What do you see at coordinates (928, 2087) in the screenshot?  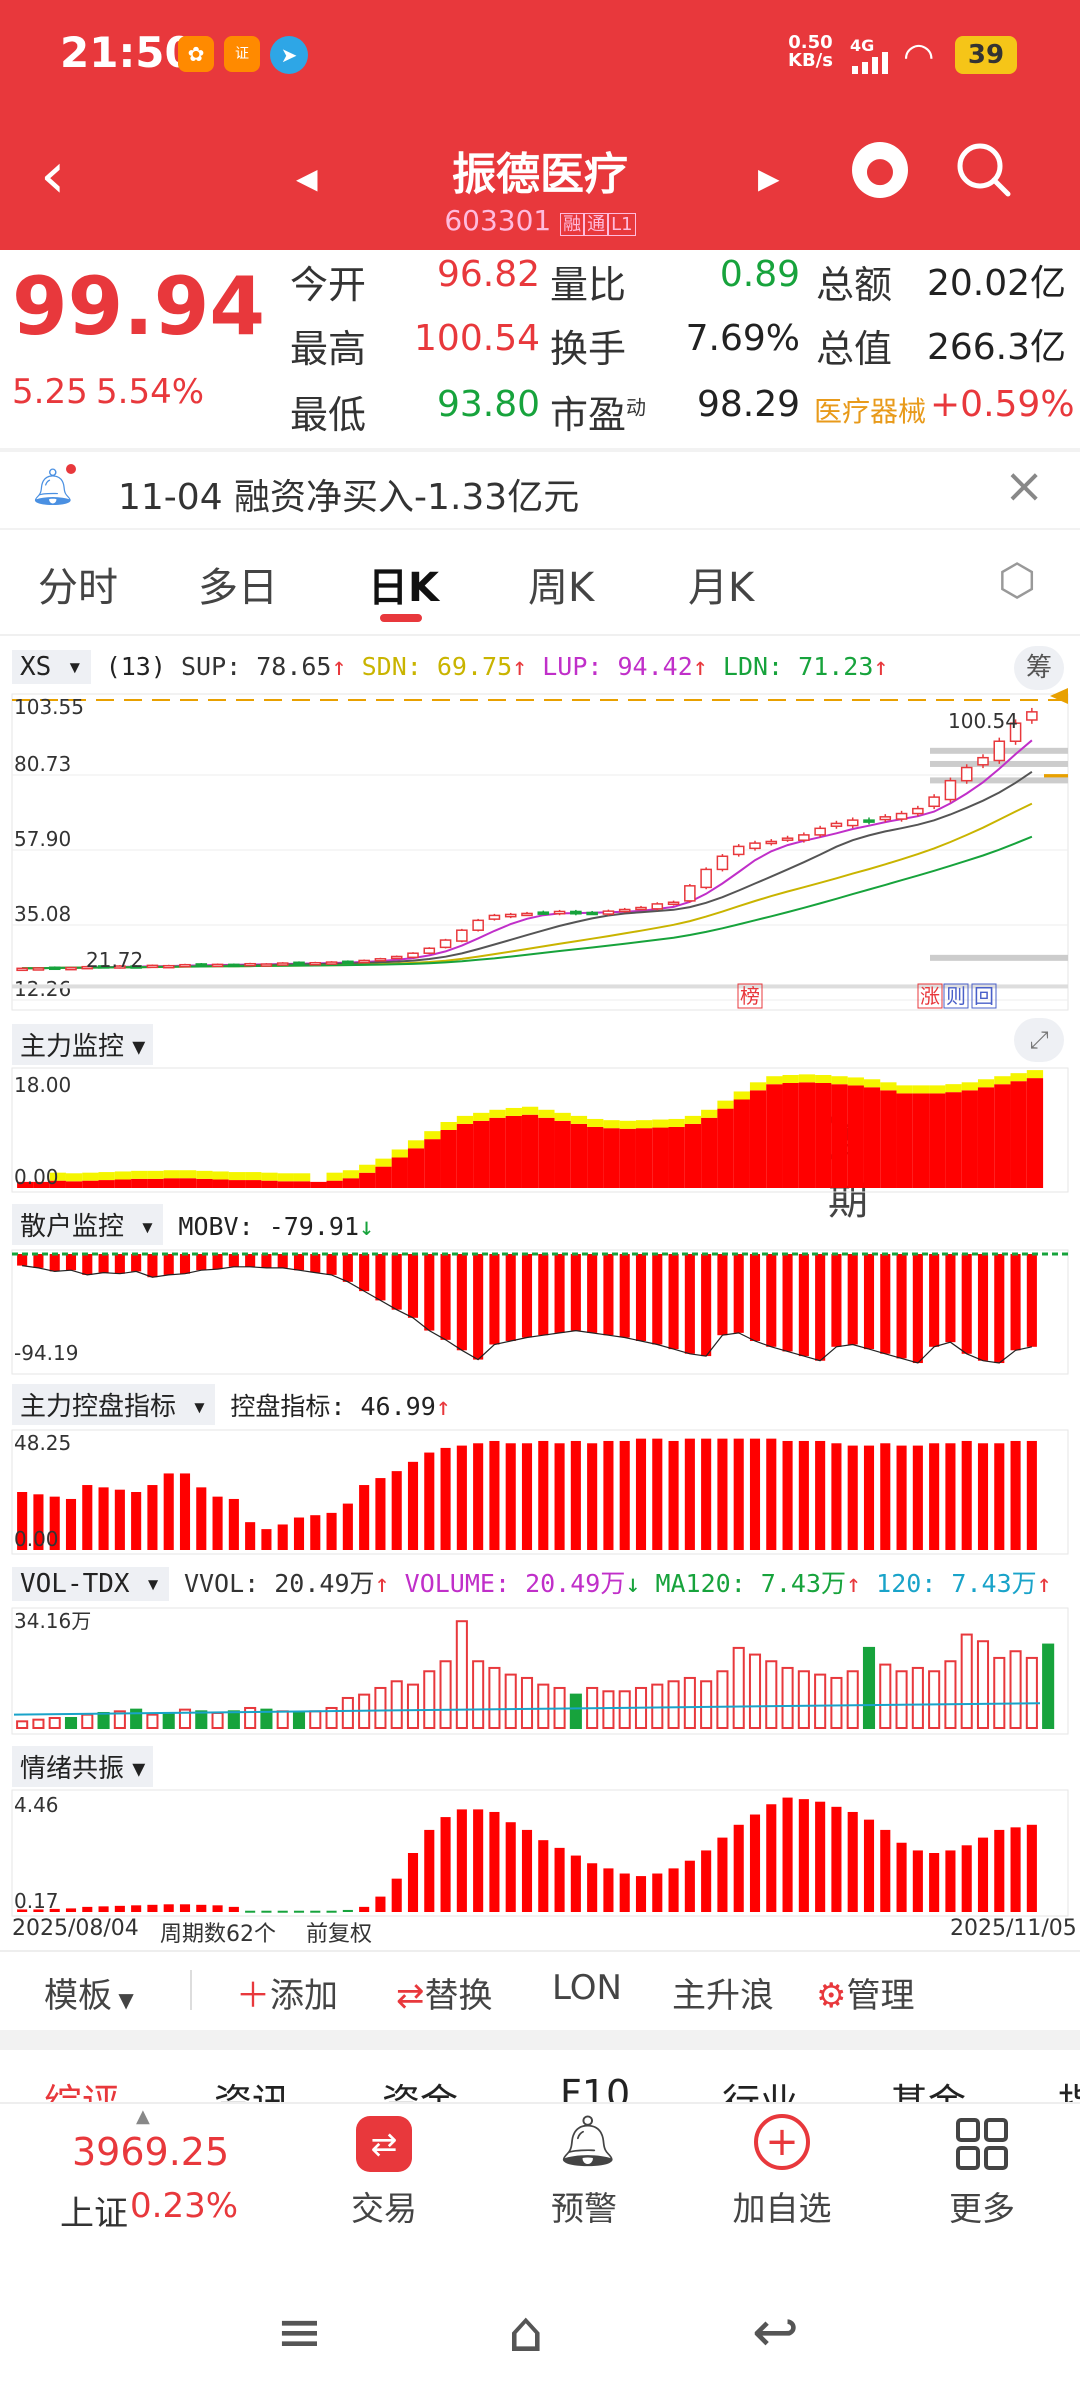 I see `tab-fund: 基金` at bounding box center [928, 2087].